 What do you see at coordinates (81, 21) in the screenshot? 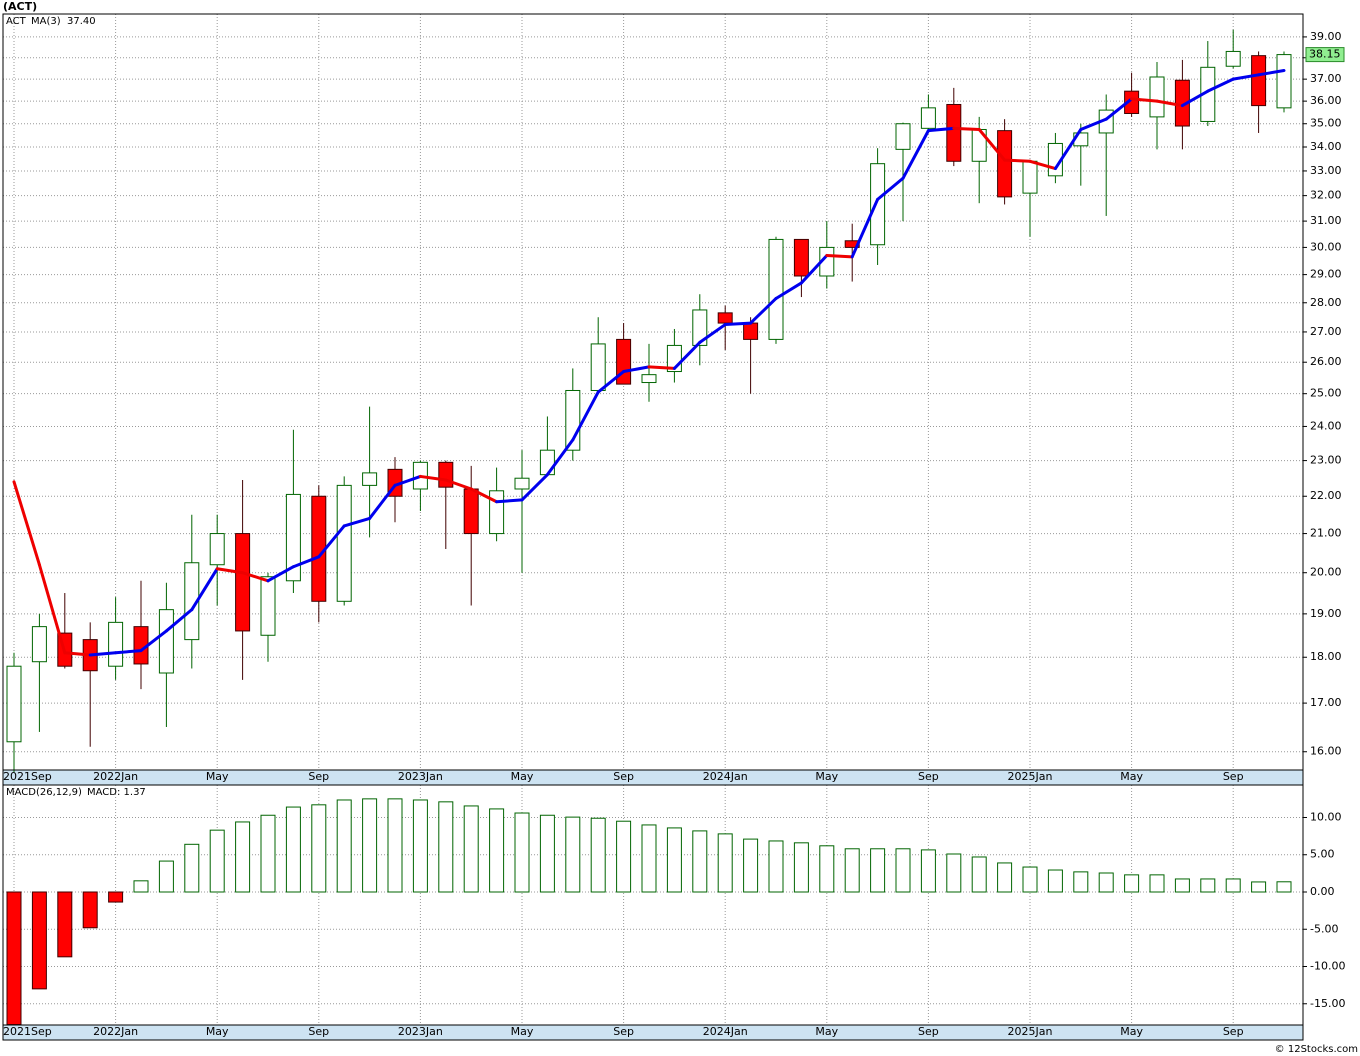
I see `legend-ma-value: 37.40` at bounding box center [81, 21].